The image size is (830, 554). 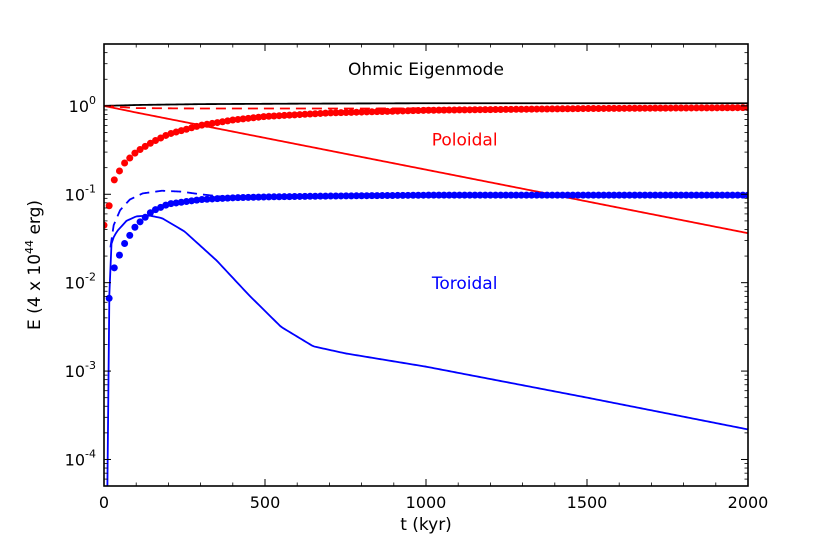 What do you see at coordinates (29, 247) in the screenshot?
I see `y-axis-title-exponent: 44` at bounding box center [29, 247].